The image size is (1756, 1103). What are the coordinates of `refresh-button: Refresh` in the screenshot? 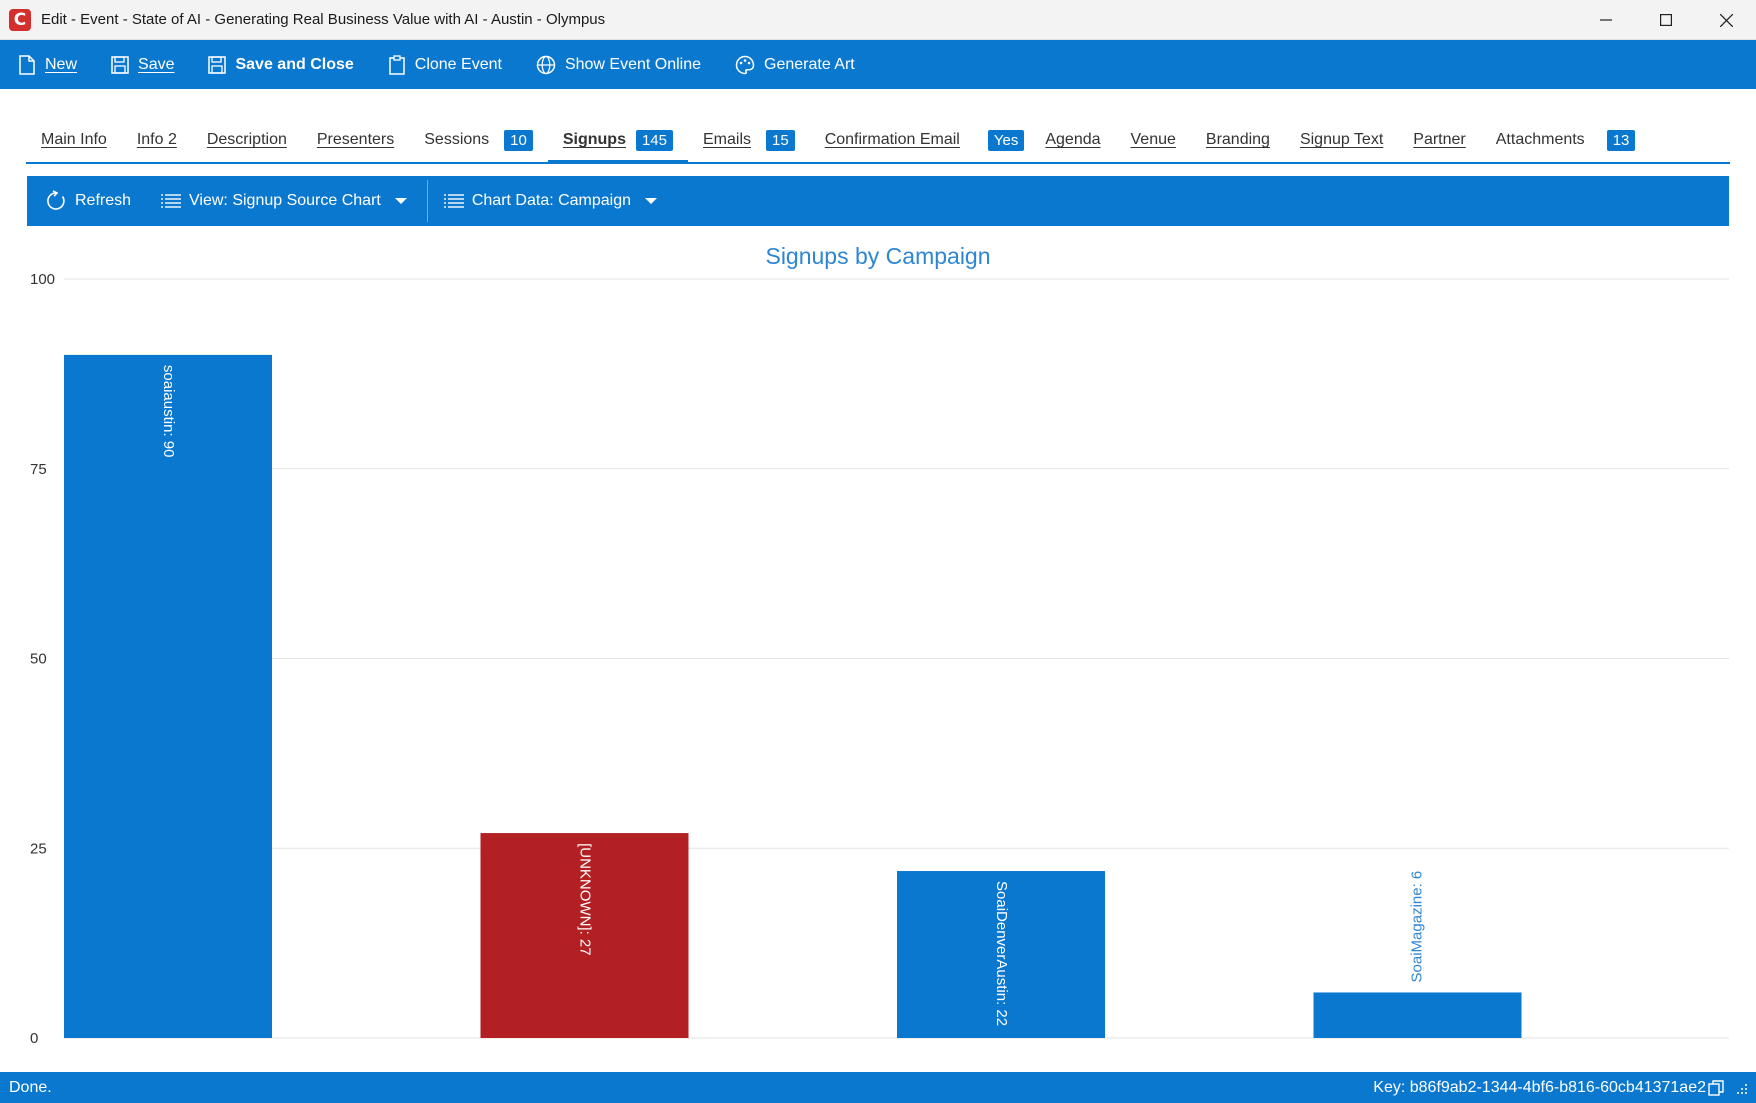 It's located at (88, 201).